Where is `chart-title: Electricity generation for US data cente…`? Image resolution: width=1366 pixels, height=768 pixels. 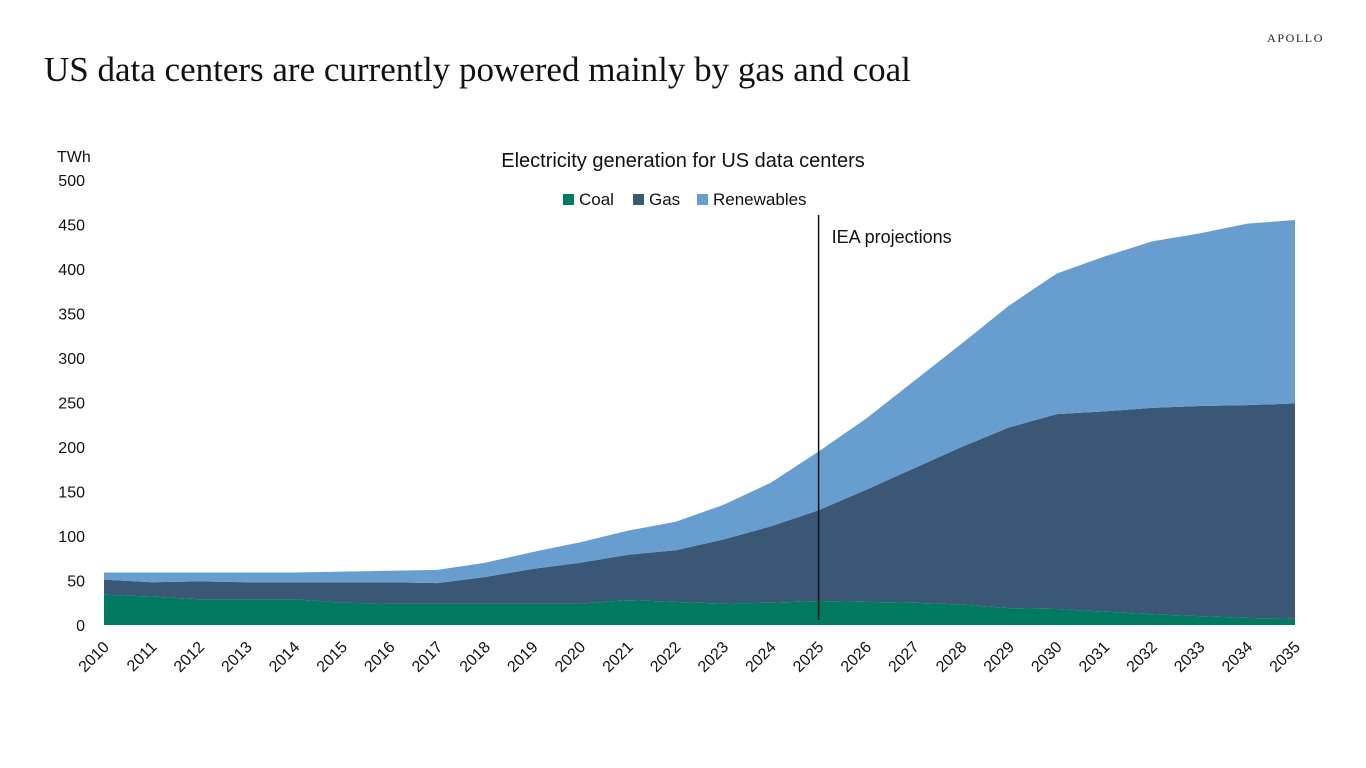 chart-title: Electricity generation for US data cente… is located at coordinates (683, 161).